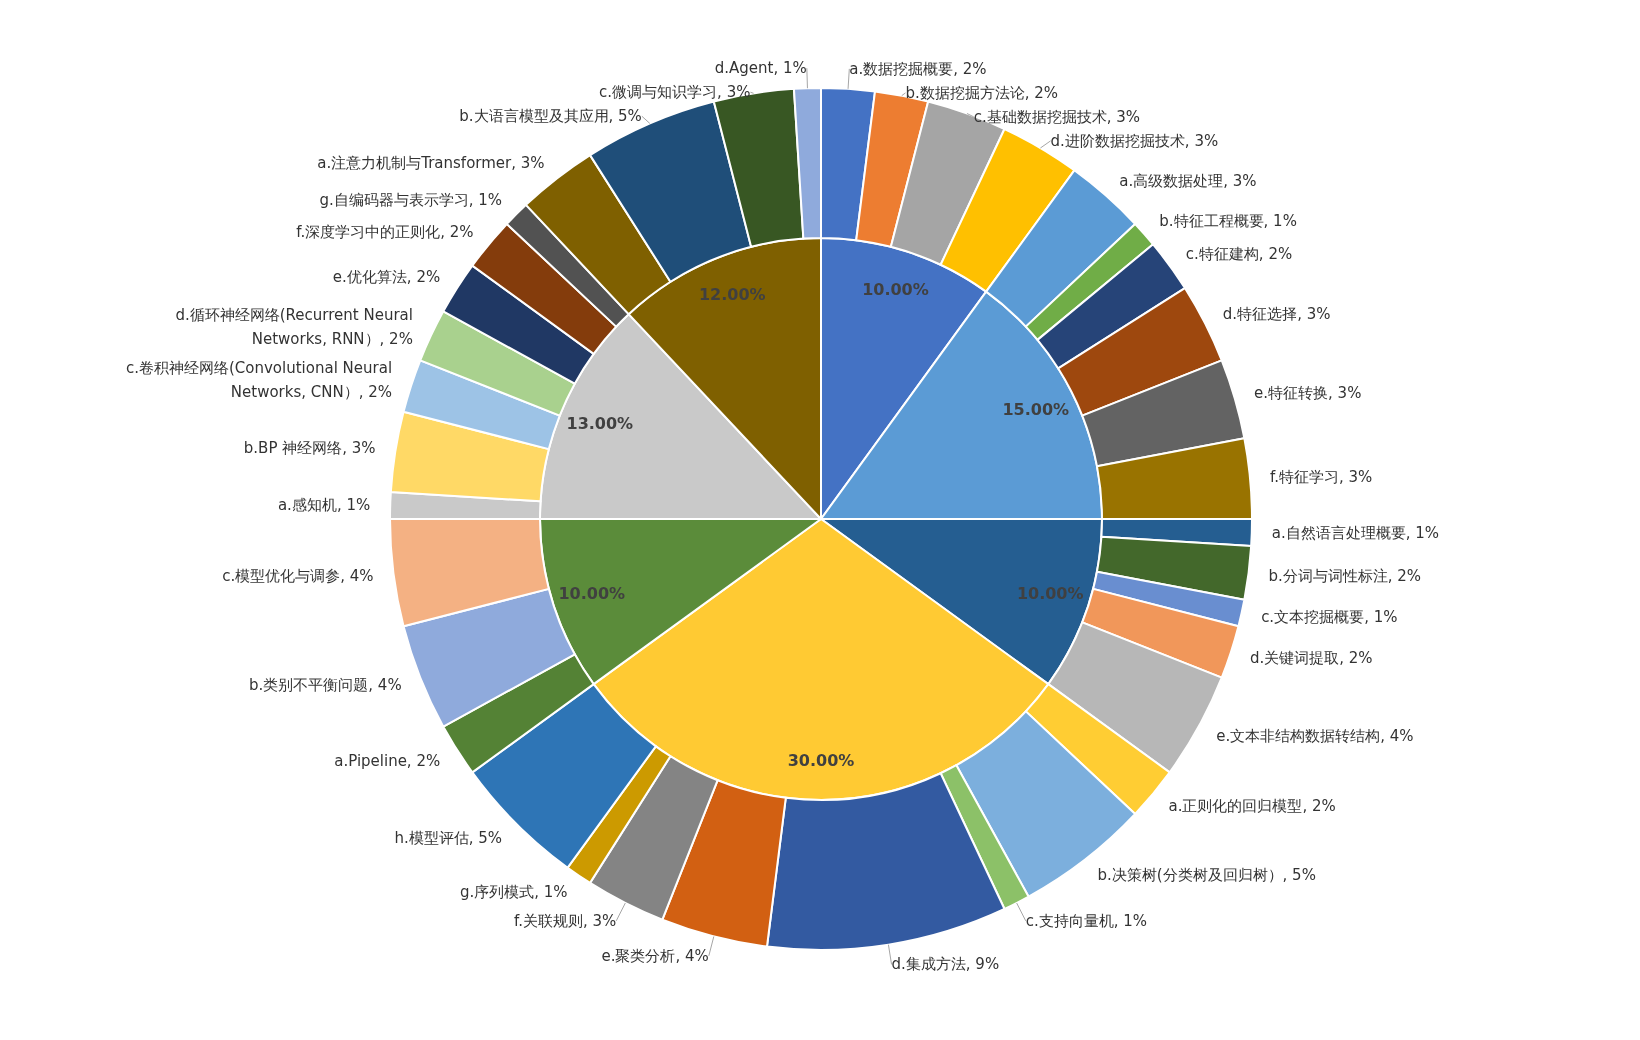 This screenshot has width=1640, height=1040. Describe the element at coordinates (411, 200) in the screenshot. I see `data-label: g.自编码器与表示学习, 1%` at that location.